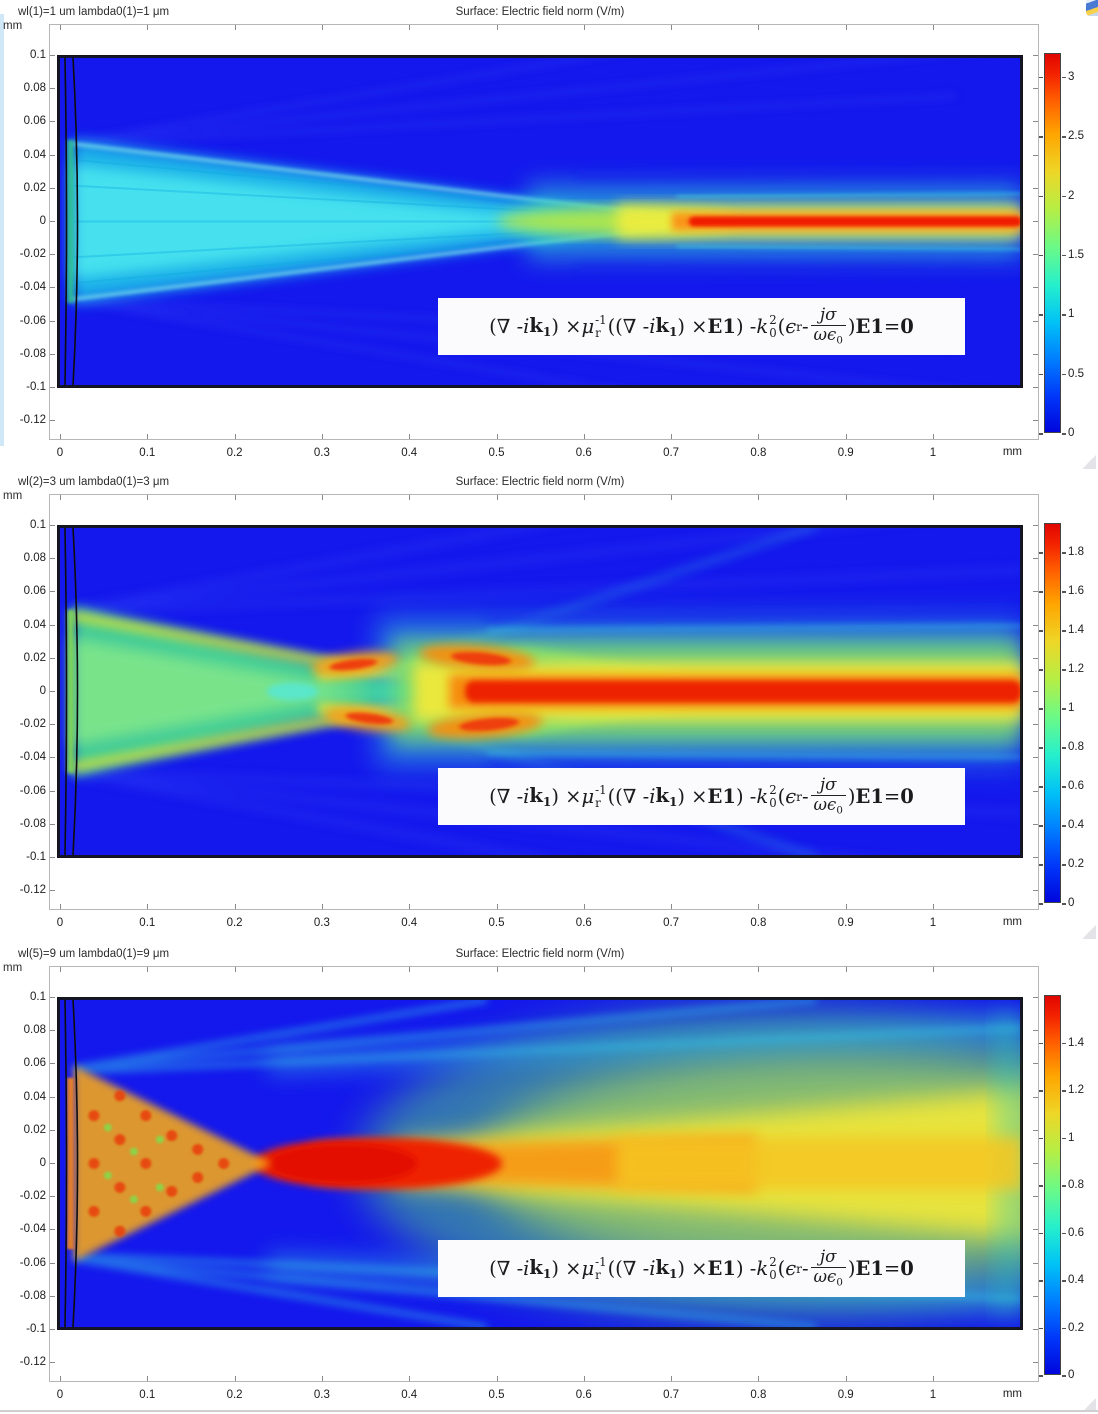 This screenshot has height=1414, width=1098. I want to click on colorbar-tick-label: 2.5, so click(1076, 136).